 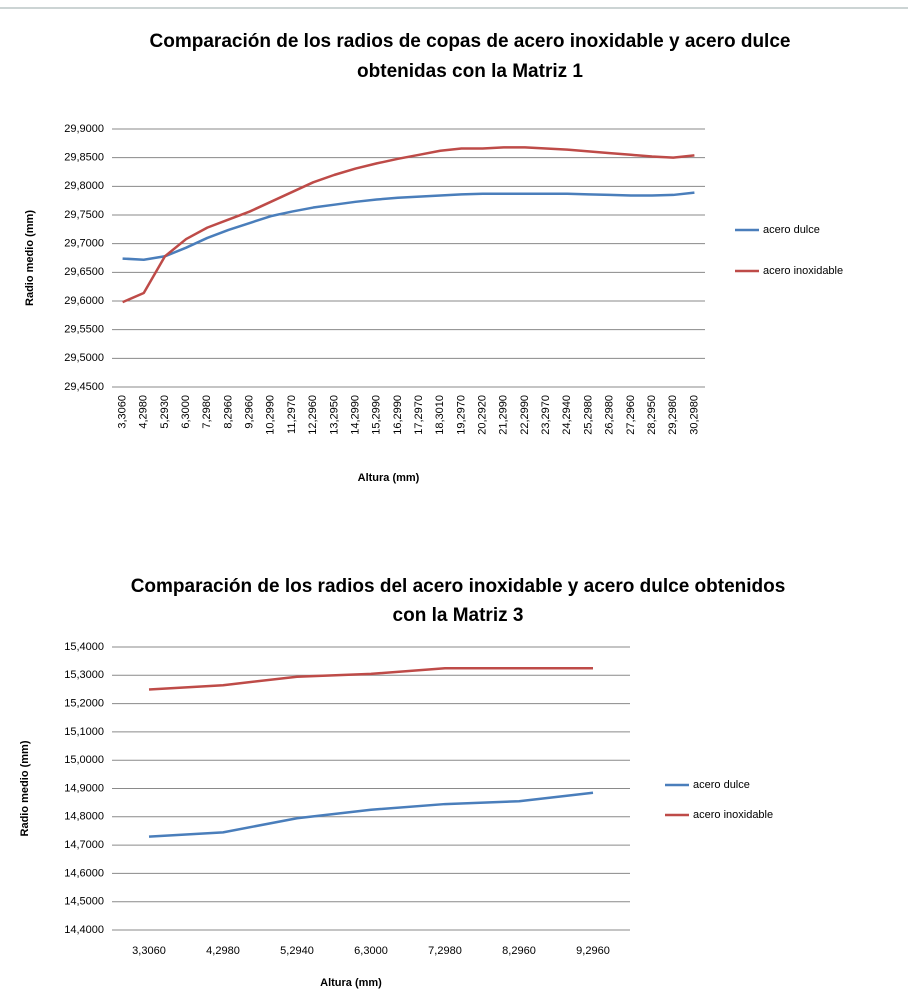 What do you see at coordinates (461, 415) in the screenshot?
I see `x-tick-label: 19,2970` at bounding box center [461, 415].